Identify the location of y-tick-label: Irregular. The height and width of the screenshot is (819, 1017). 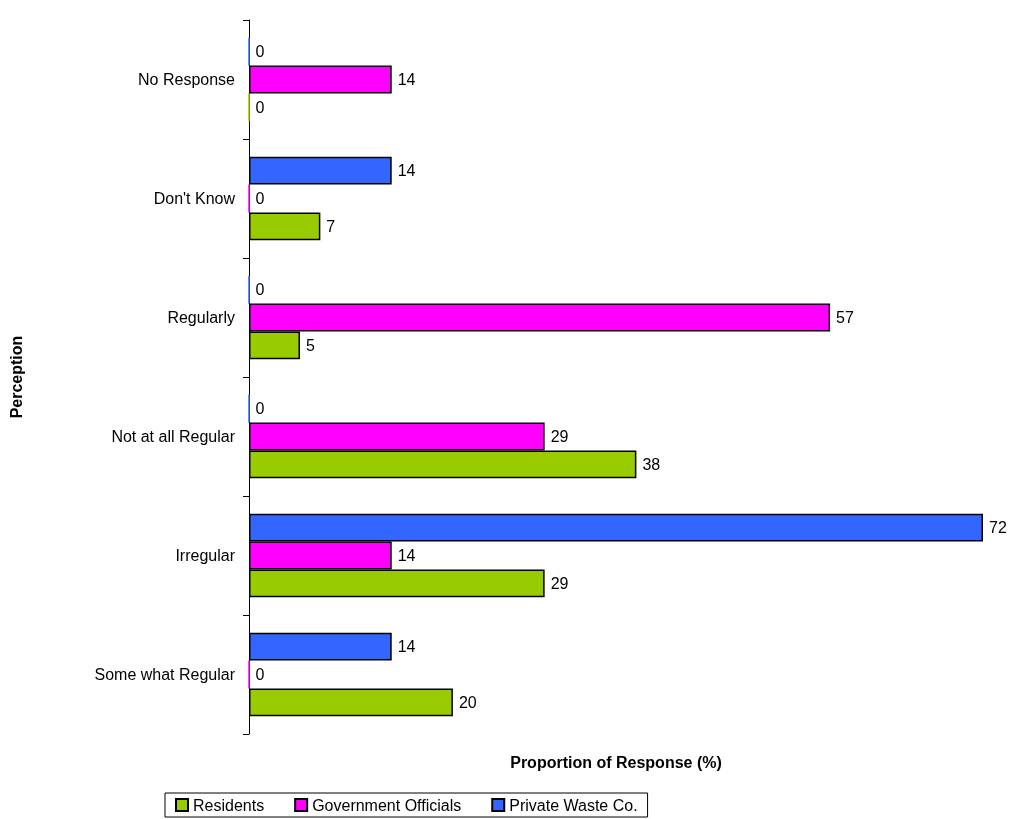
(205, 555).